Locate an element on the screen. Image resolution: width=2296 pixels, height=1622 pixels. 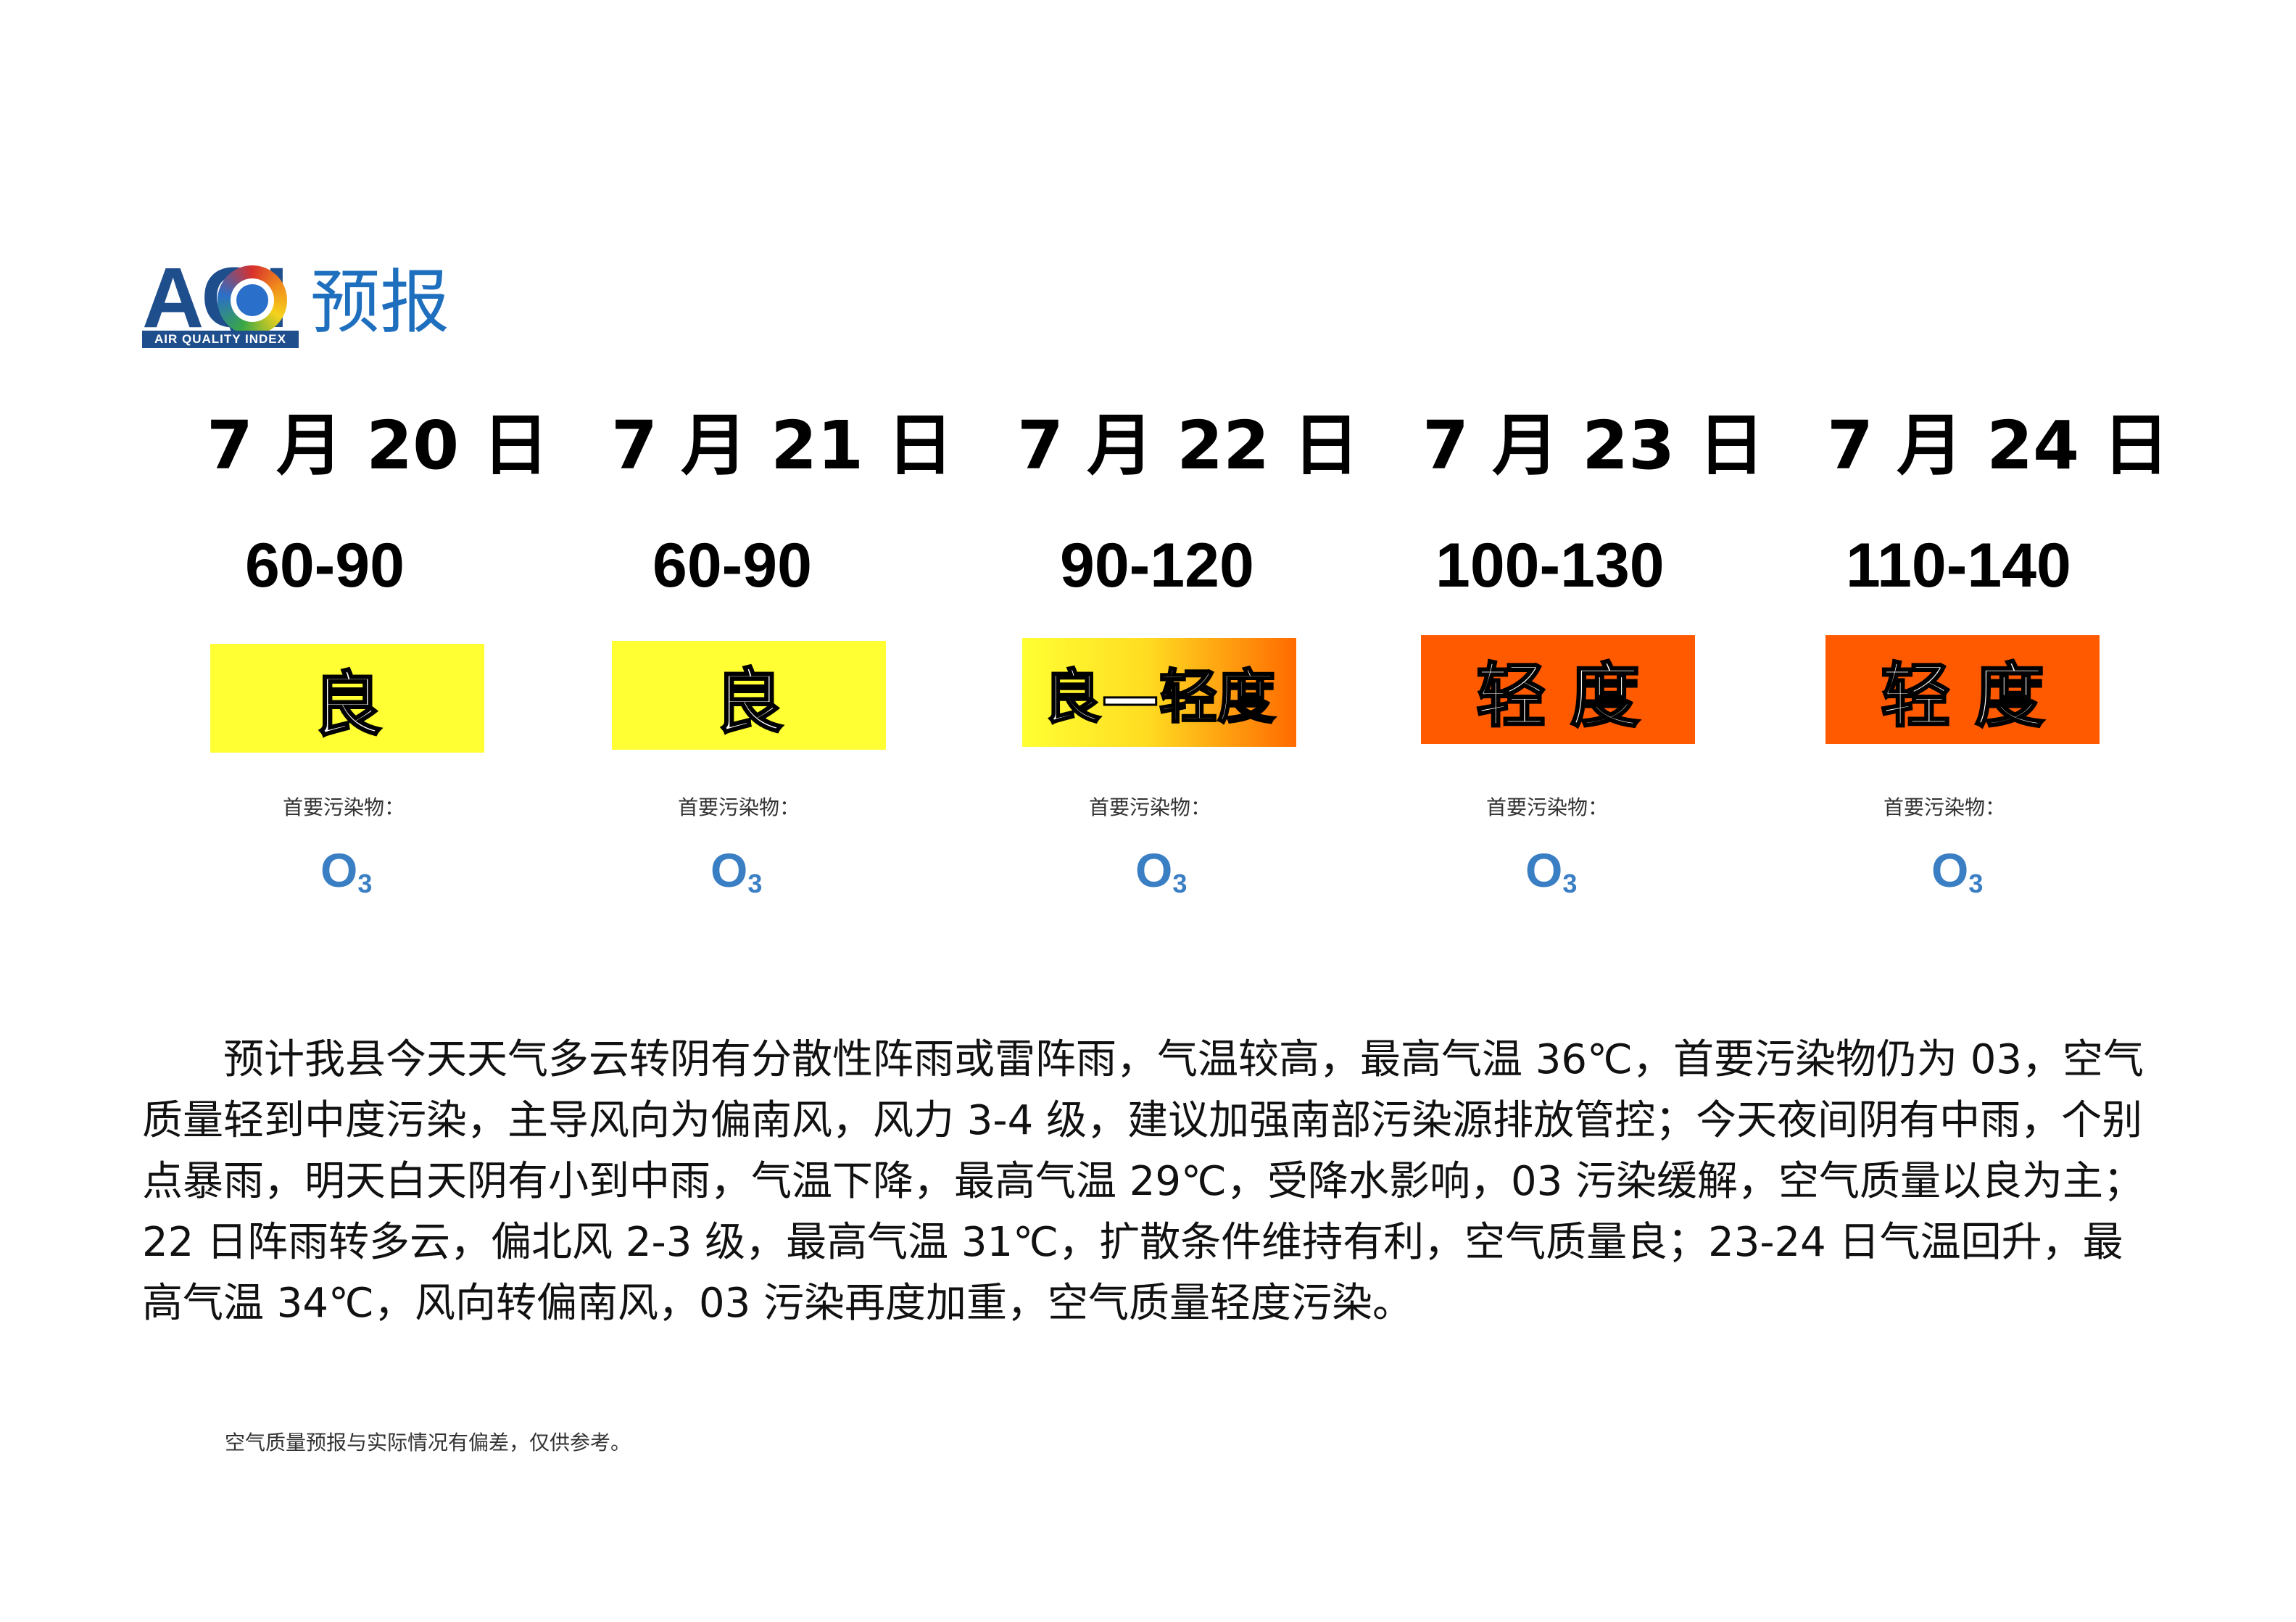
day-1-pollutant-label: 首要污染物： is located at coordinates (344, 807).